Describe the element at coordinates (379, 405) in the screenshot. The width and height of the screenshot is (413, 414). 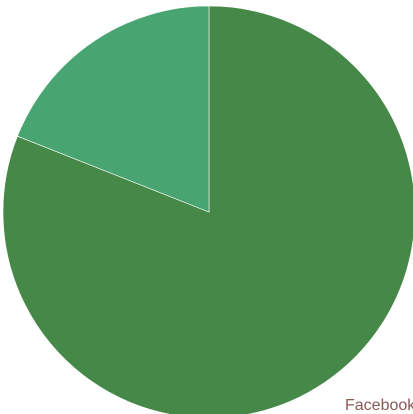
I see `pie-slice-label: Facebook` at that location.